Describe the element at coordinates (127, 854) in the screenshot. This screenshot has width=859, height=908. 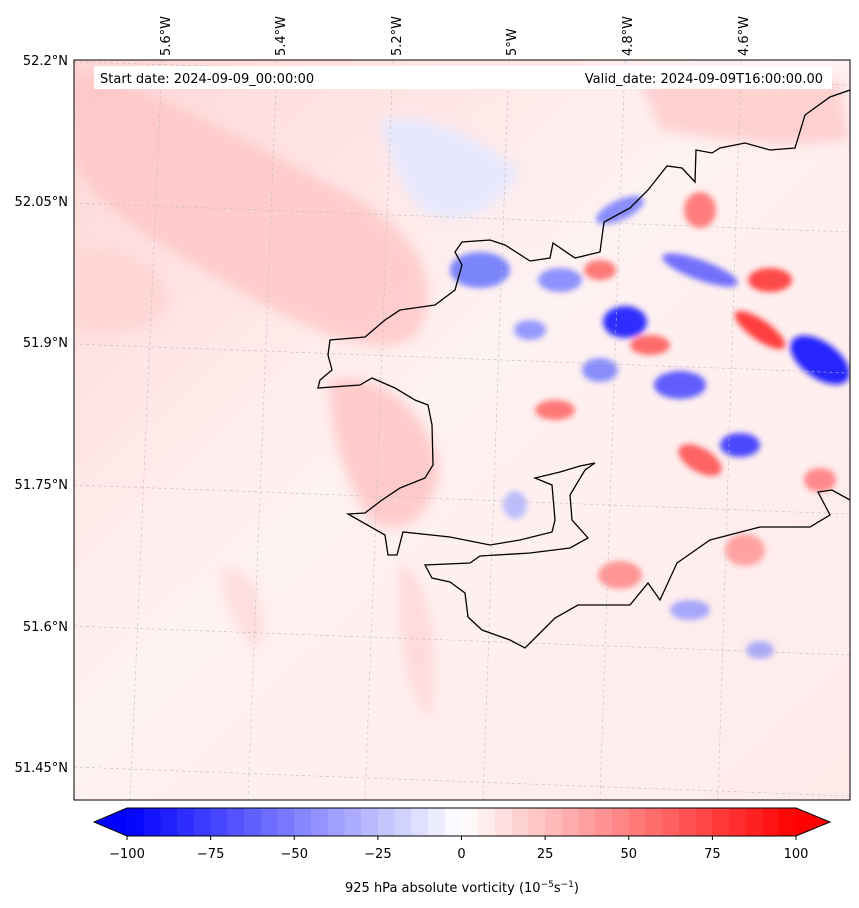
I see `colorbar-tick-label: −100` at that location.